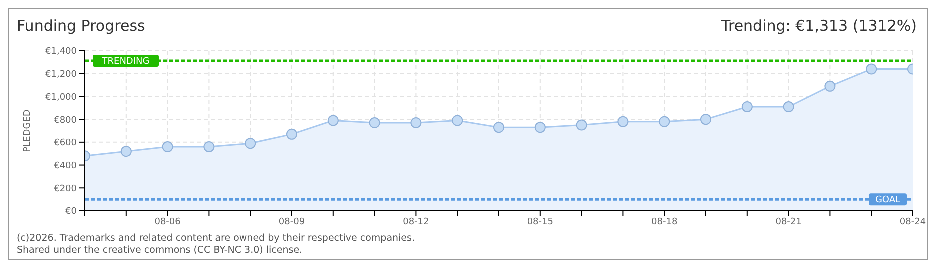  I want to click on text: Shared under the creative commons (CC BY-NC 3.0) license., so click(160, 251).